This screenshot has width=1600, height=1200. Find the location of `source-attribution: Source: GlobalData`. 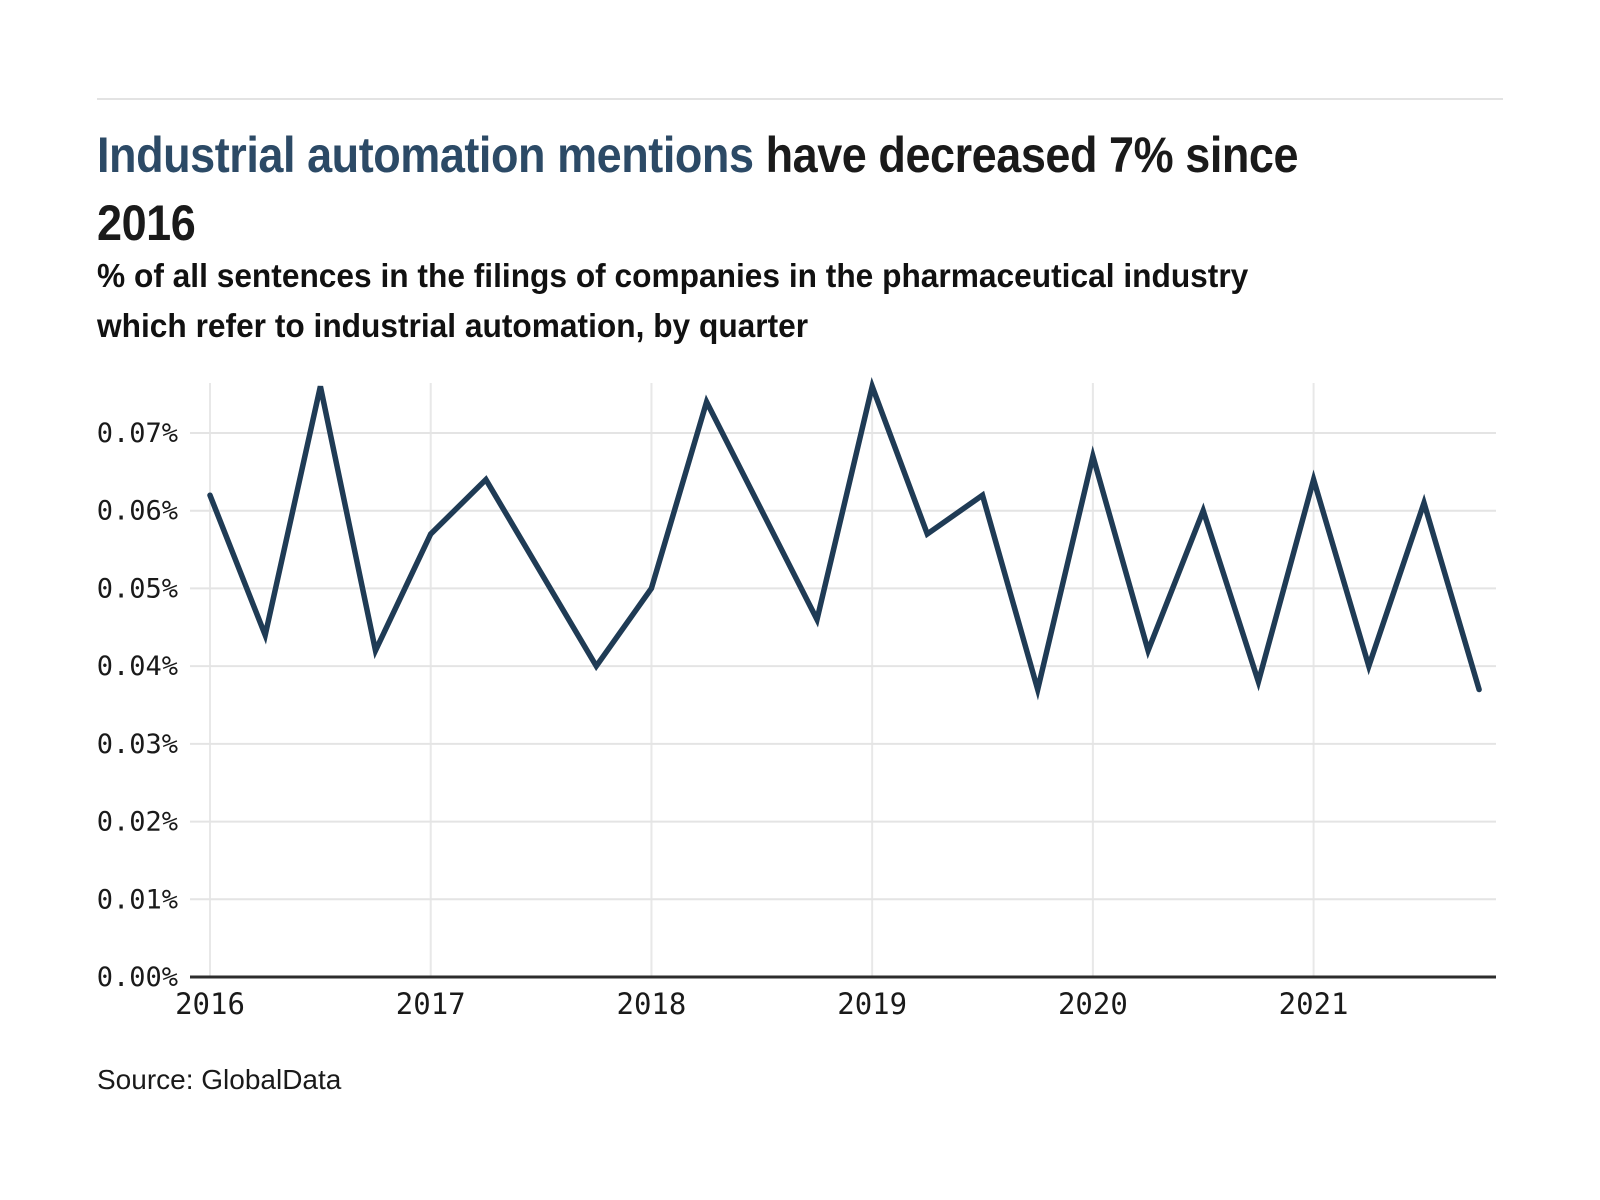

source-attribution: Source: GlobalData is located at coordinates (219, 1079).